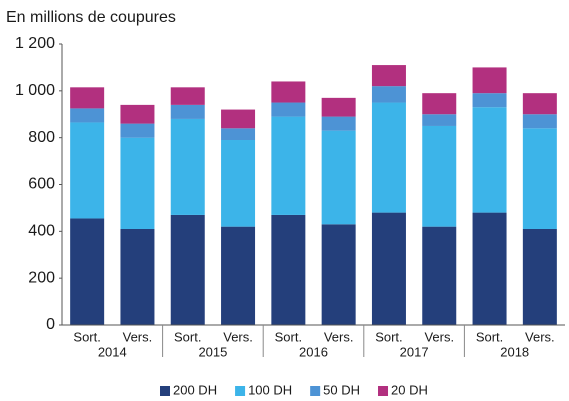  What do you see at coordinates (35, 43) in the screenshot?
I see `y-tick-label: 1 200` at bounding box center [35, 43].